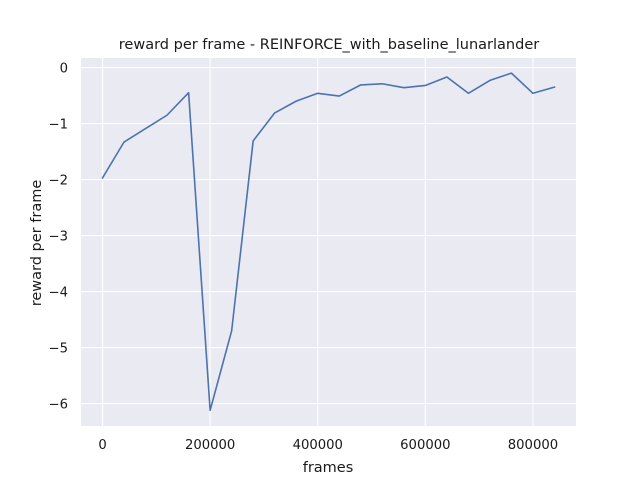  Describe the element at coordinates (533, 445) in the screenshot. I see `x-tick-label: 800000` at that location.